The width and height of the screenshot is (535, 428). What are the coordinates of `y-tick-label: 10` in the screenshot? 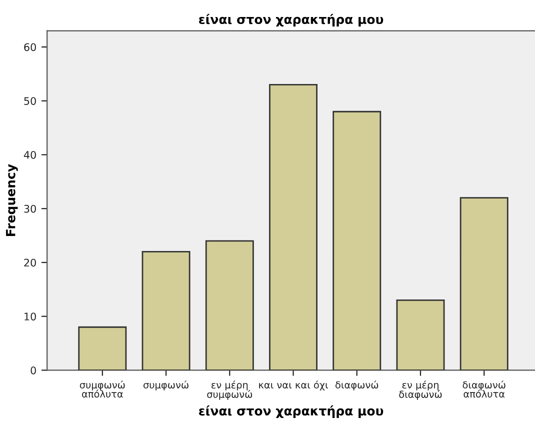 It's located at (30, 316).